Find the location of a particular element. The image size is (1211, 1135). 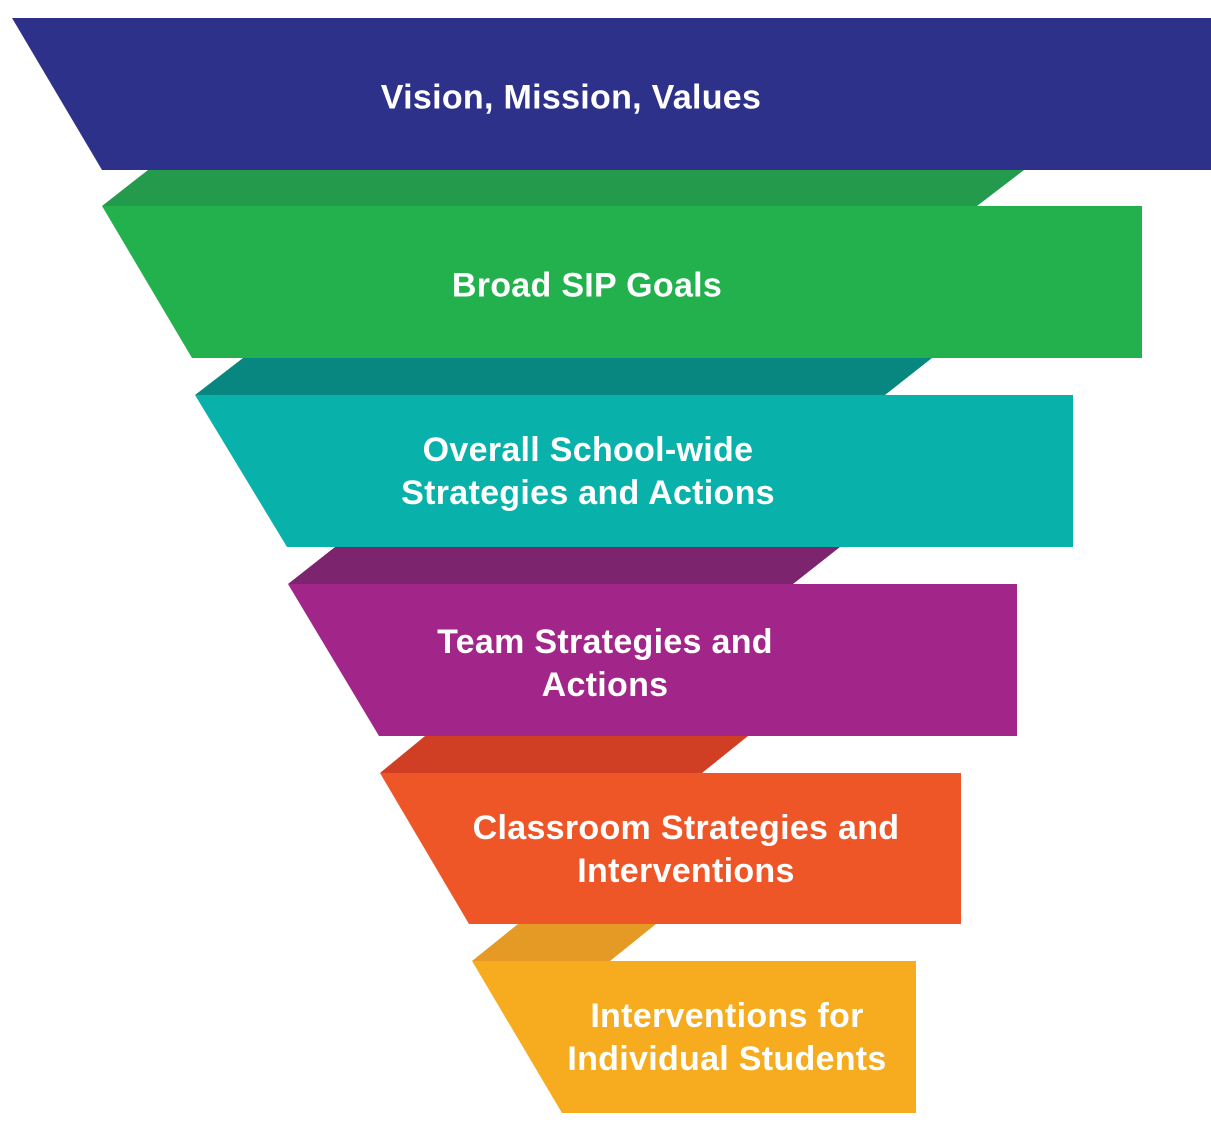

level-5-band is located at coordinates (694, 1037).